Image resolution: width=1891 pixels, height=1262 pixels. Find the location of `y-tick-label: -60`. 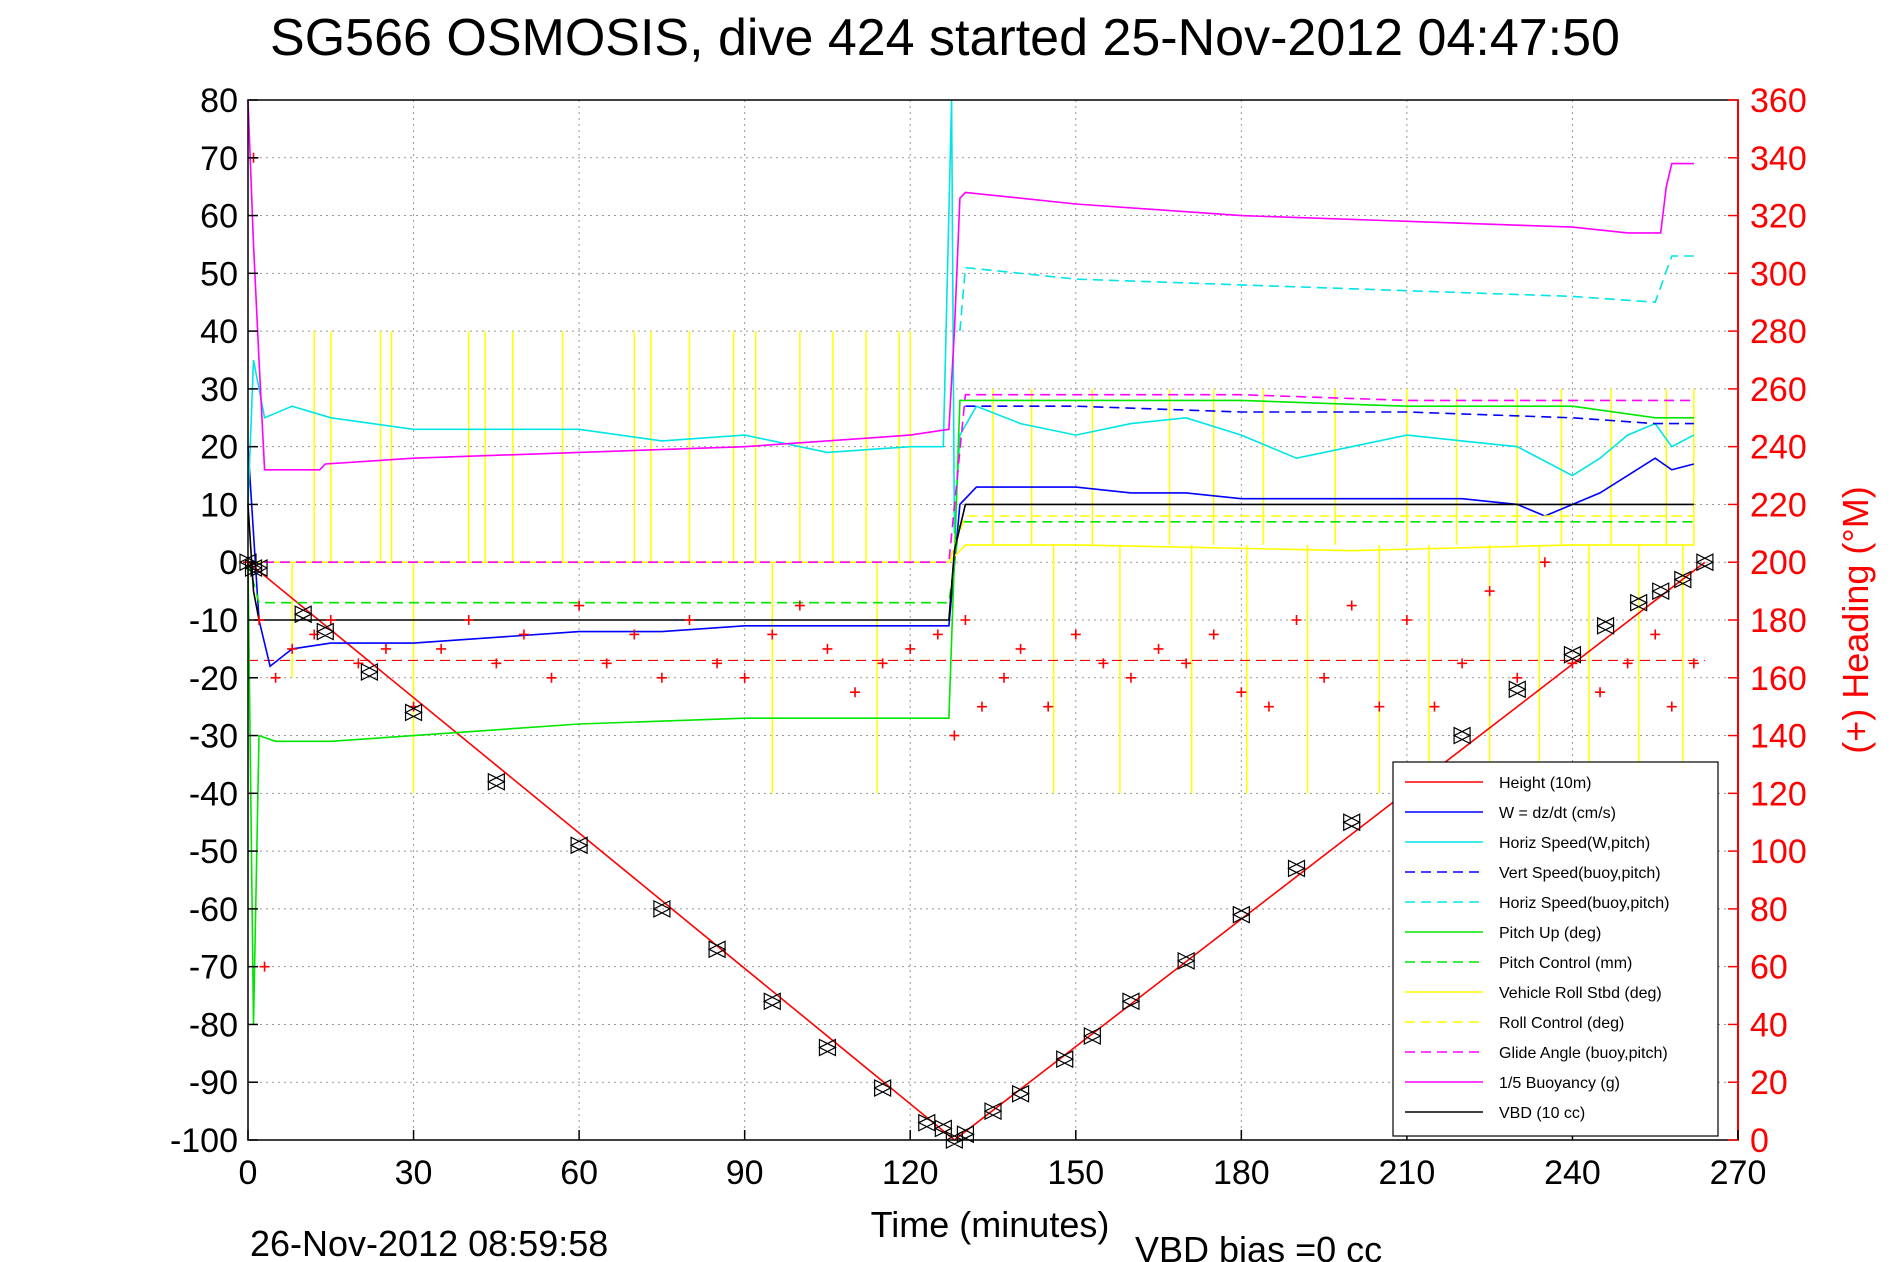

y-tick-label: -60 is located at coordinates (213, 910).